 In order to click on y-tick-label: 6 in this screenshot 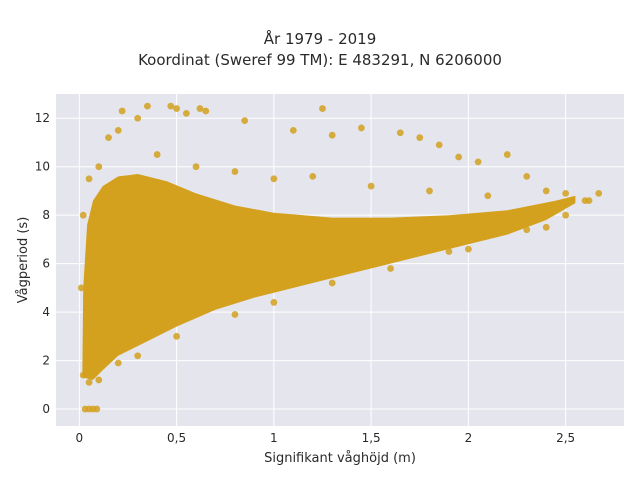, I will do `click(46, 264)`.